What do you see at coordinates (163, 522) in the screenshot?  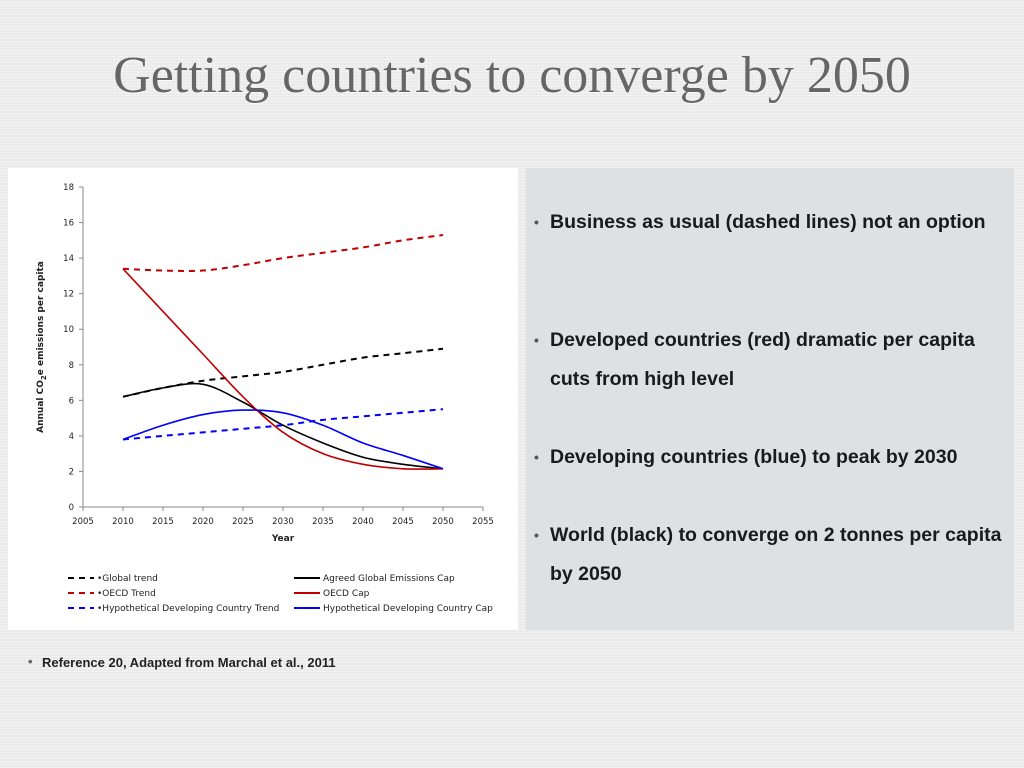 I see `x-tick-label: 2015` at bounding box center [163, 522].